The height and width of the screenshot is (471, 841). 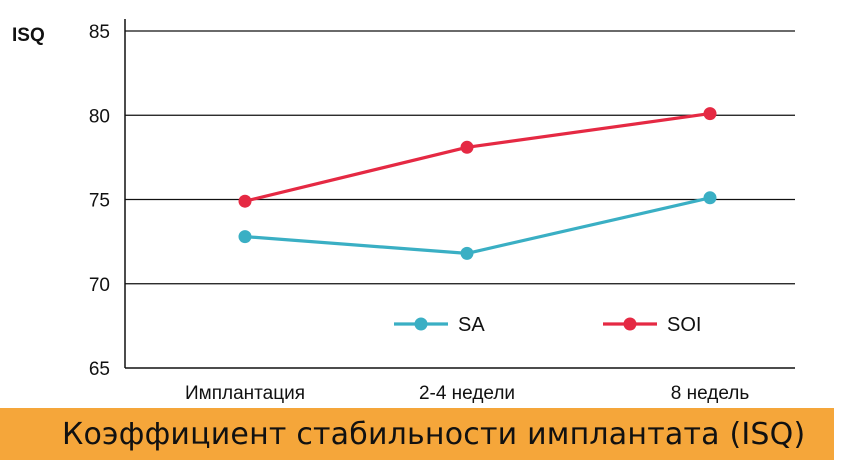 I want to click on x-tick-labels: Имплантация 2-4 недели 8 недель, so click(x=467, y=393).